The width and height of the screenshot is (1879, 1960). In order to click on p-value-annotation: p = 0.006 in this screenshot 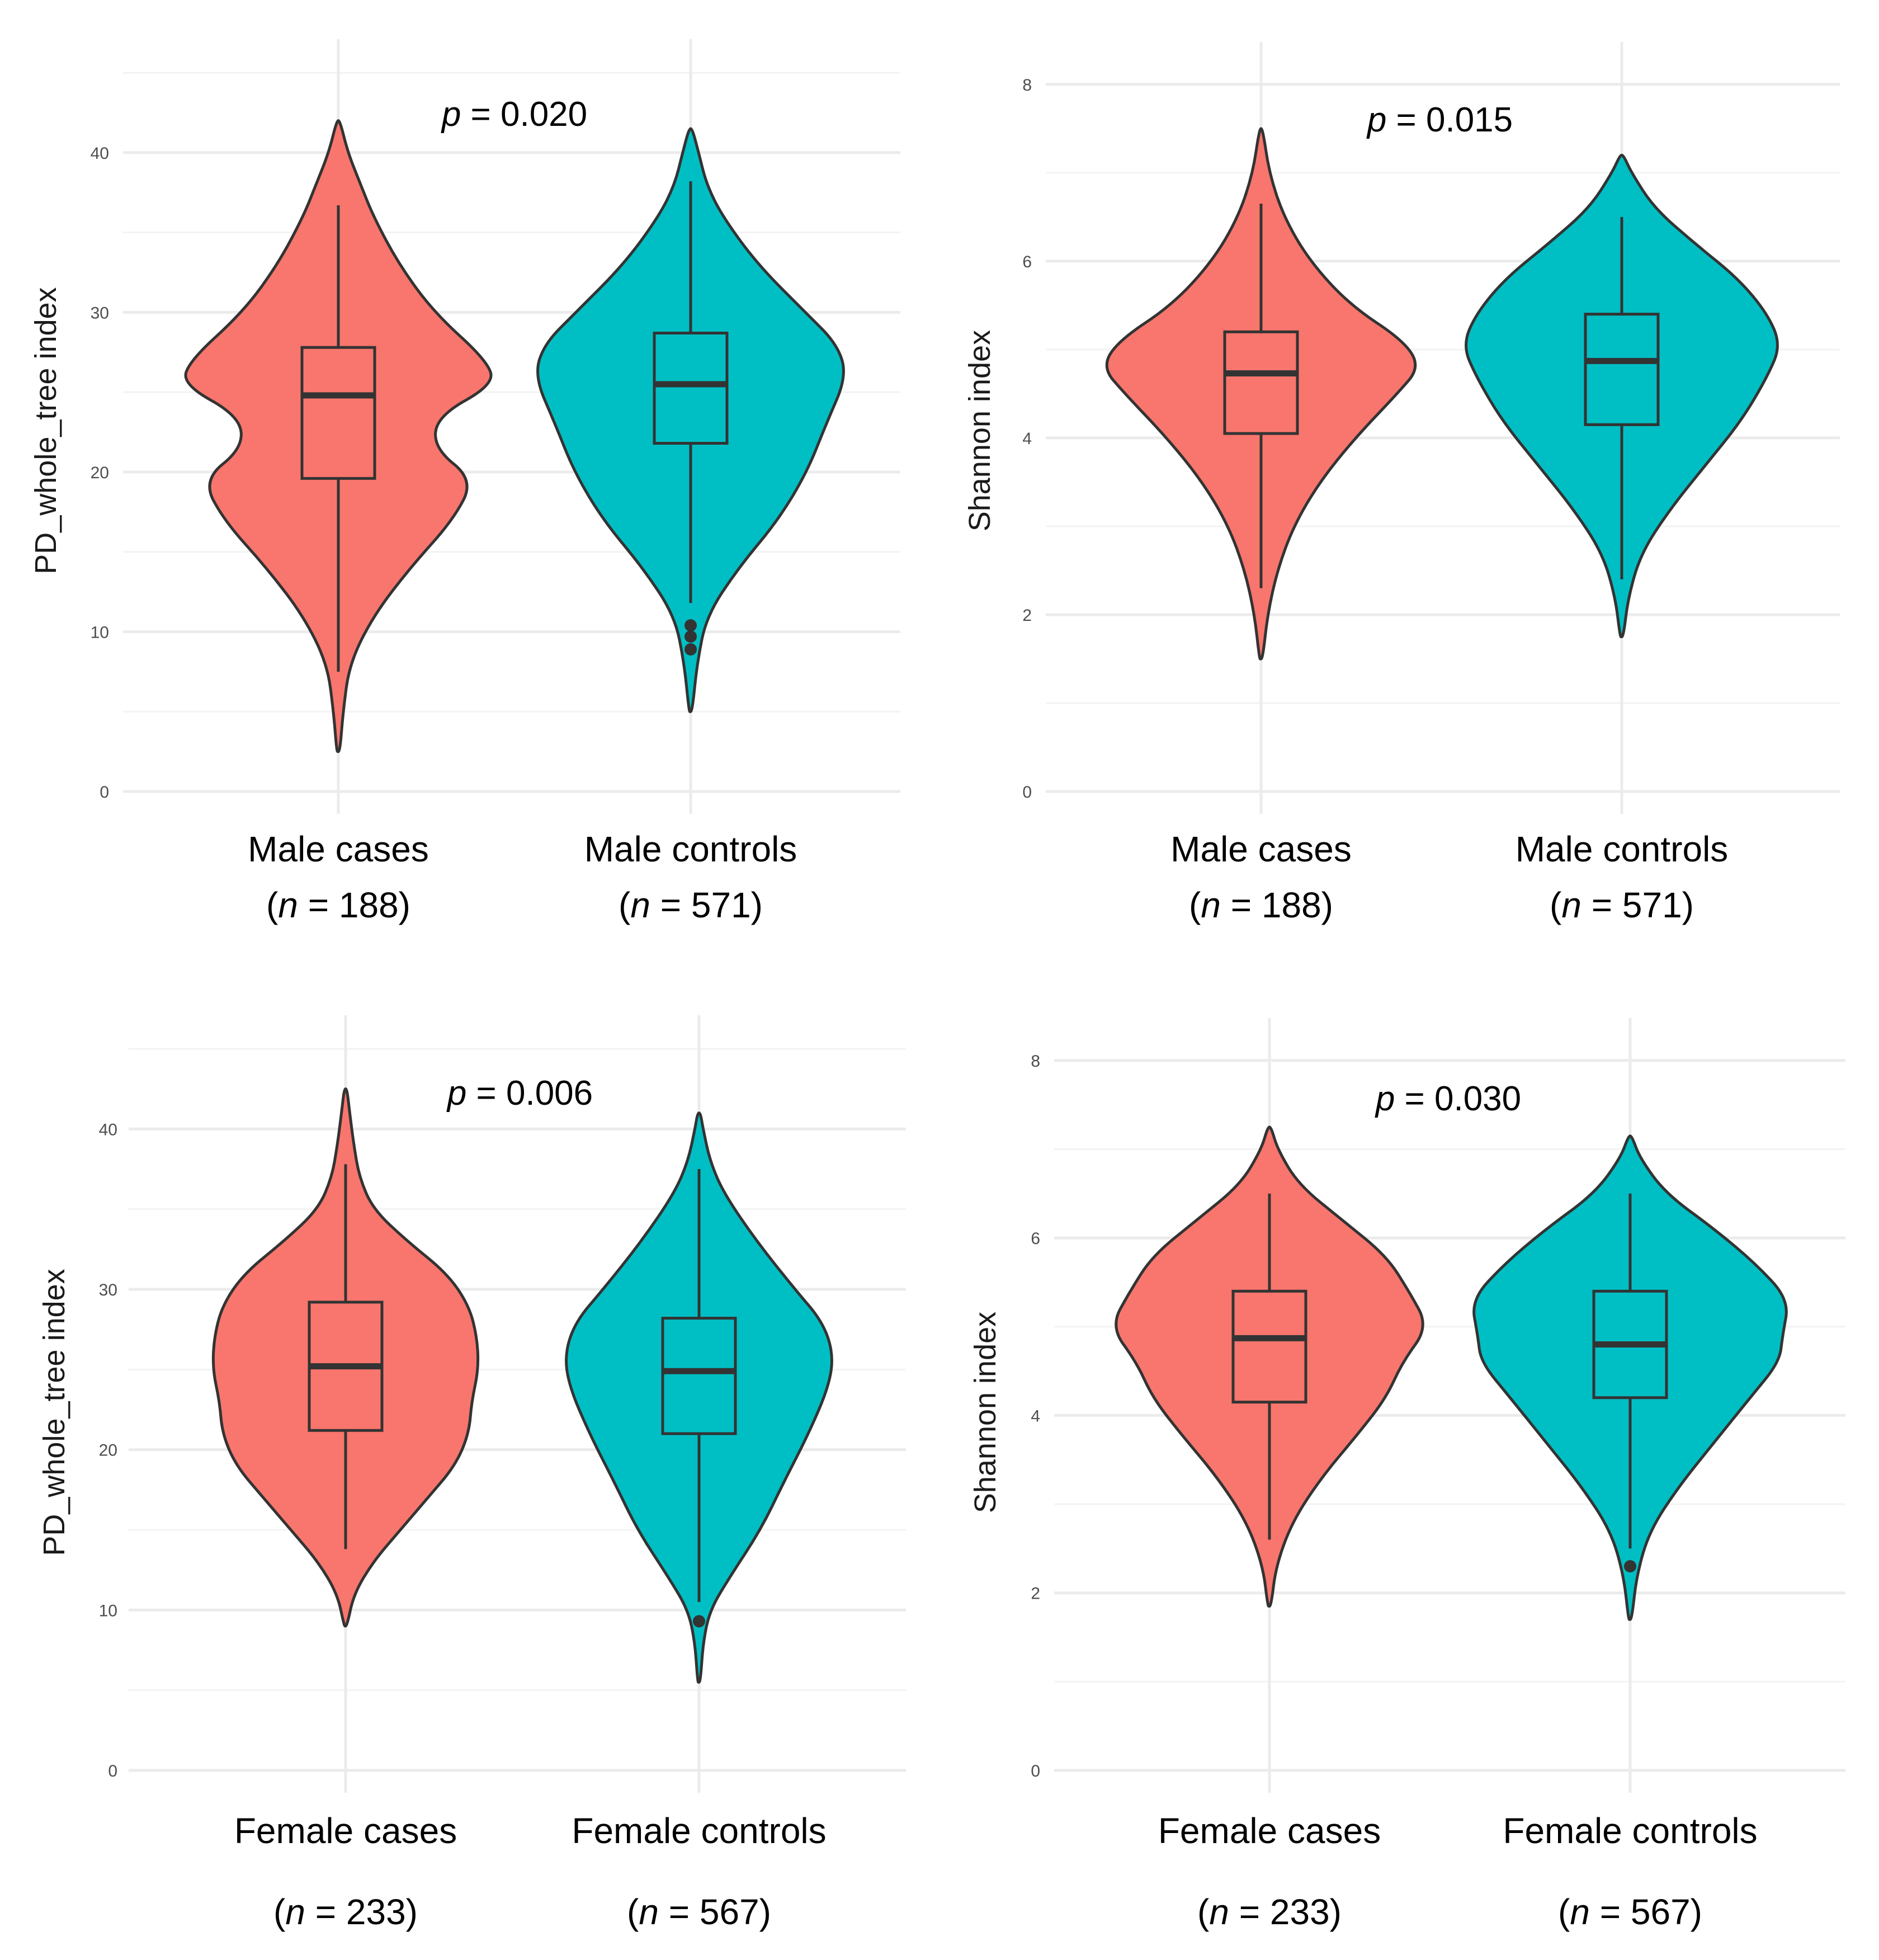, I will do `click(519, 1093)`.